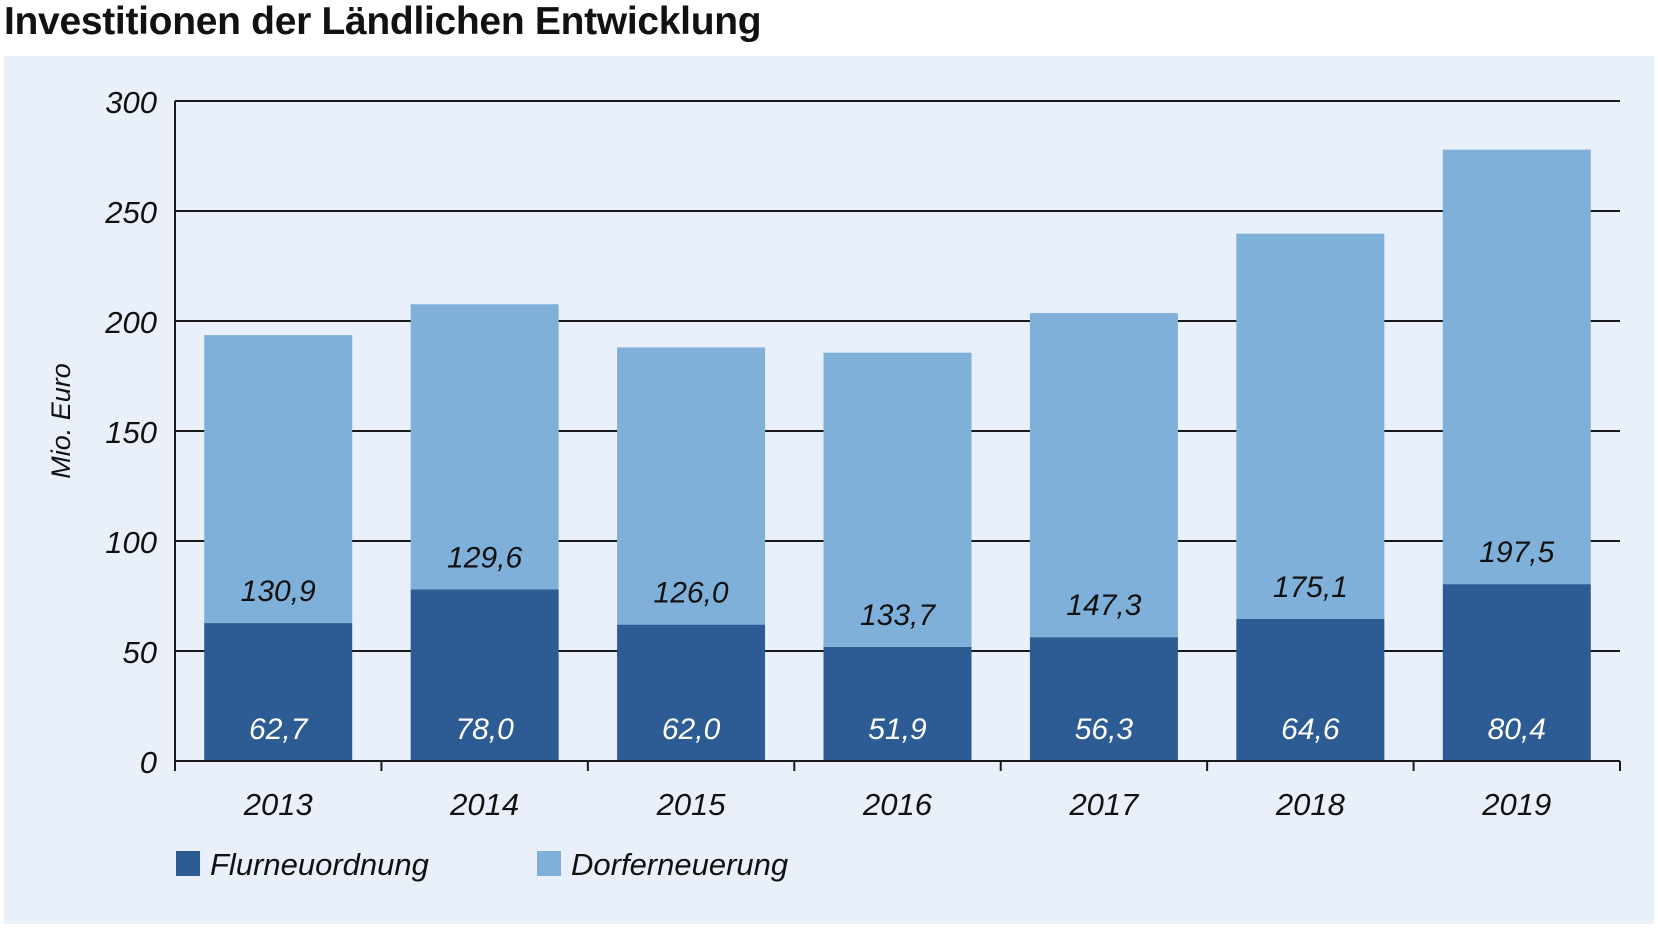 This screenshot has height=928, width=1658. Describe the element at coordinates (278, 804) in the screenshot. I see `x-tick-label-2013: 2013` at that location.